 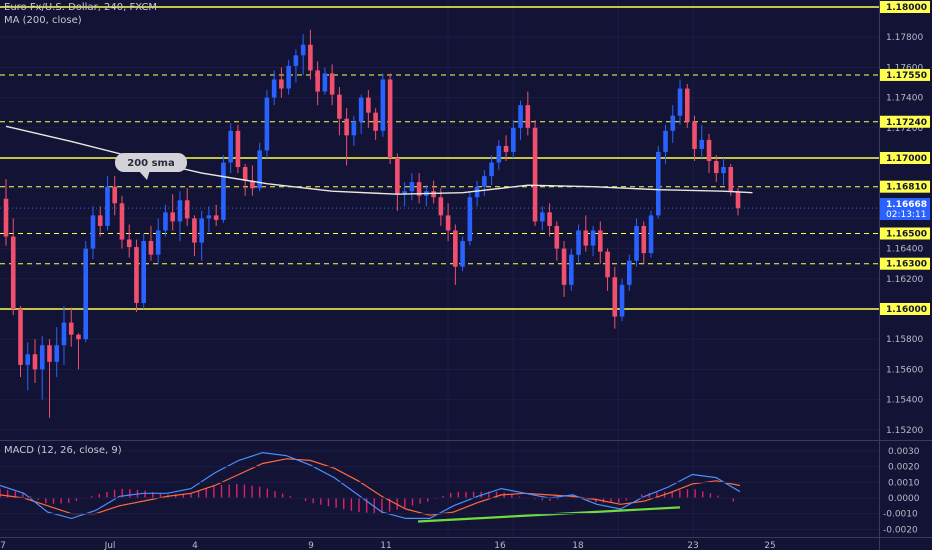 What do you see at coordinates (900, 530) in the screenshot?
I see `macd-axis-label: -0.0020` at bounding box center [900, 530].